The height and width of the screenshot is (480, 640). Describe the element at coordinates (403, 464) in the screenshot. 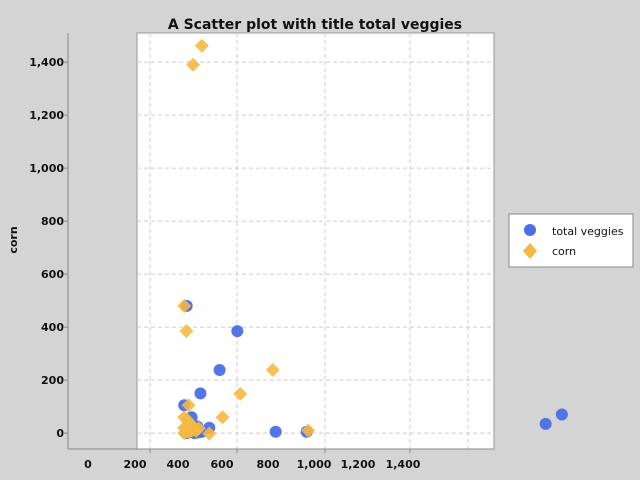

I see `x-tick-label: 1,400` at that location.